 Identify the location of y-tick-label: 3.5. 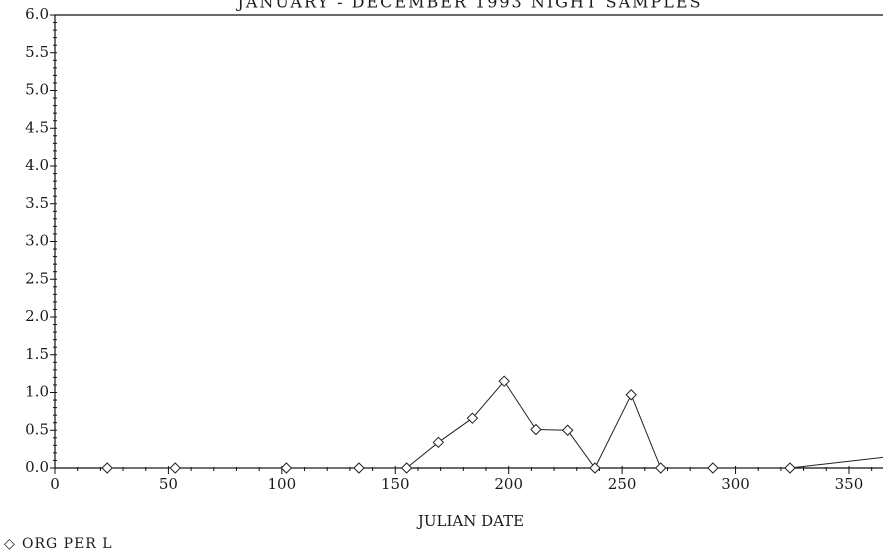
(37, 203).